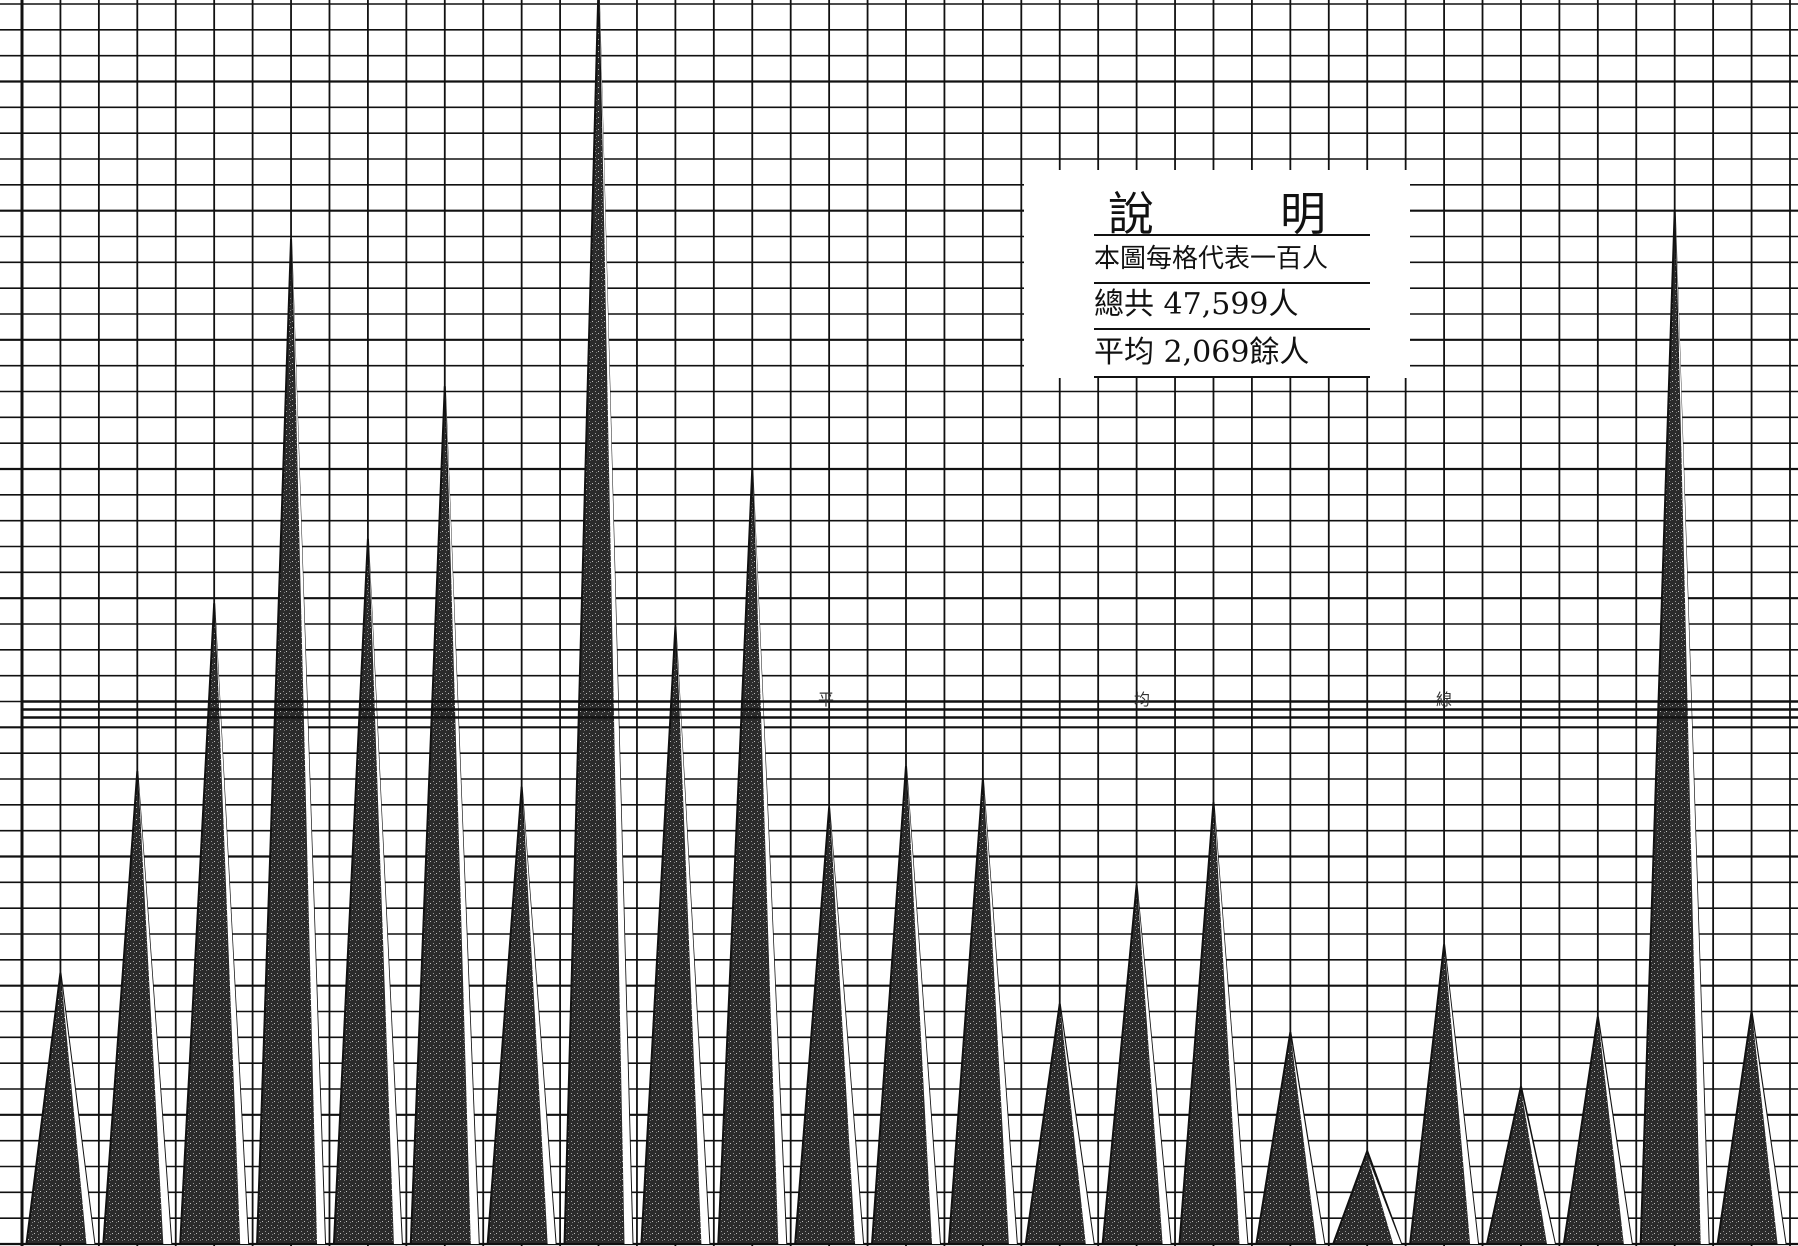  I want to click on legend-average: 平均 2,069餘人, so click(1232, 354).